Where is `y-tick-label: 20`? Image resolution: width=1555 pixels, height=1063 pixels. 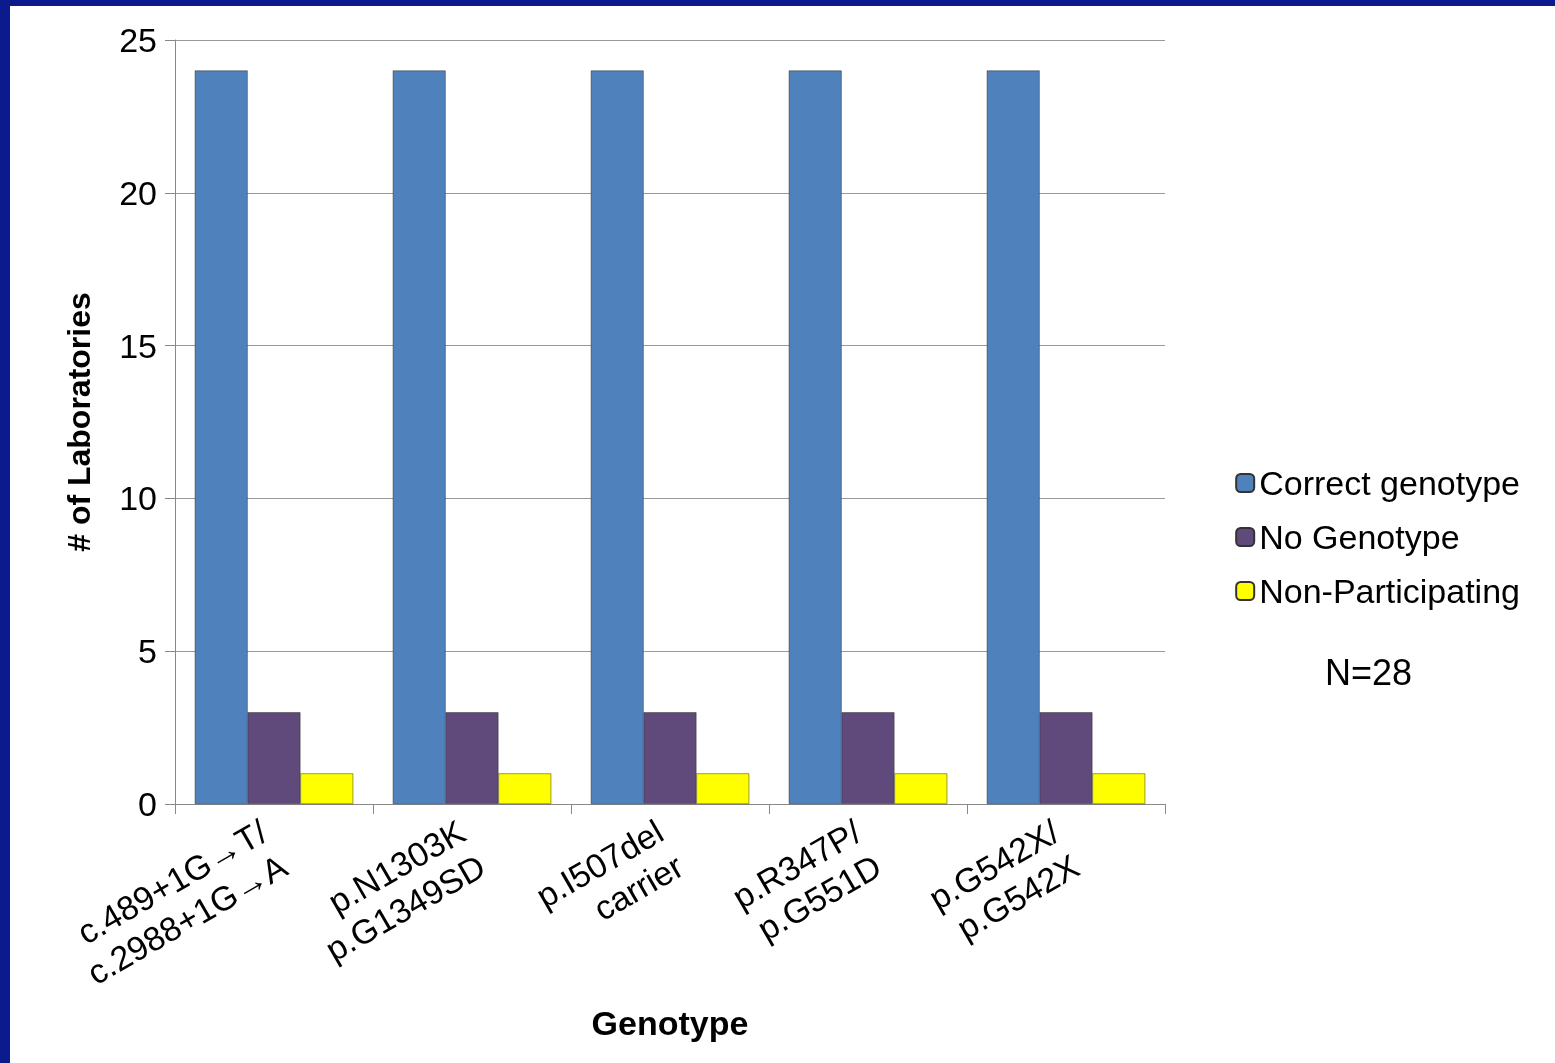 y-tick-label: 20 is located at coordinates (138, 192).